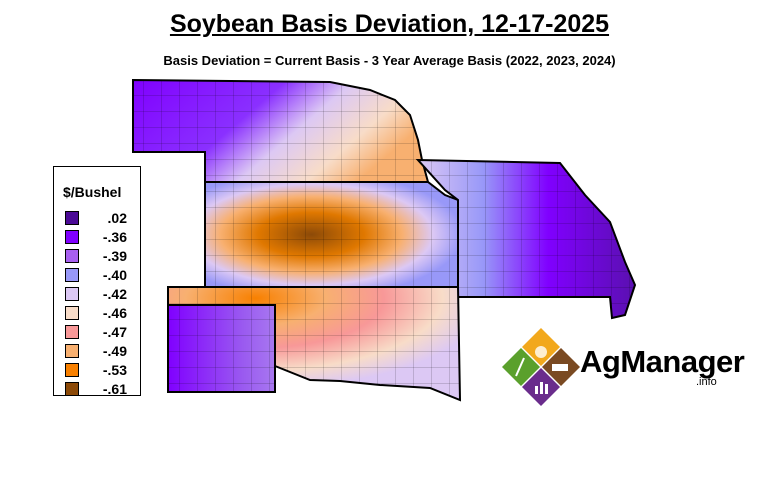 The image size is (779, 481). What do you see at coordinates (114, 255) in the screenshot?
I see `legend-label: -.39` at bounding box center [114, 255].